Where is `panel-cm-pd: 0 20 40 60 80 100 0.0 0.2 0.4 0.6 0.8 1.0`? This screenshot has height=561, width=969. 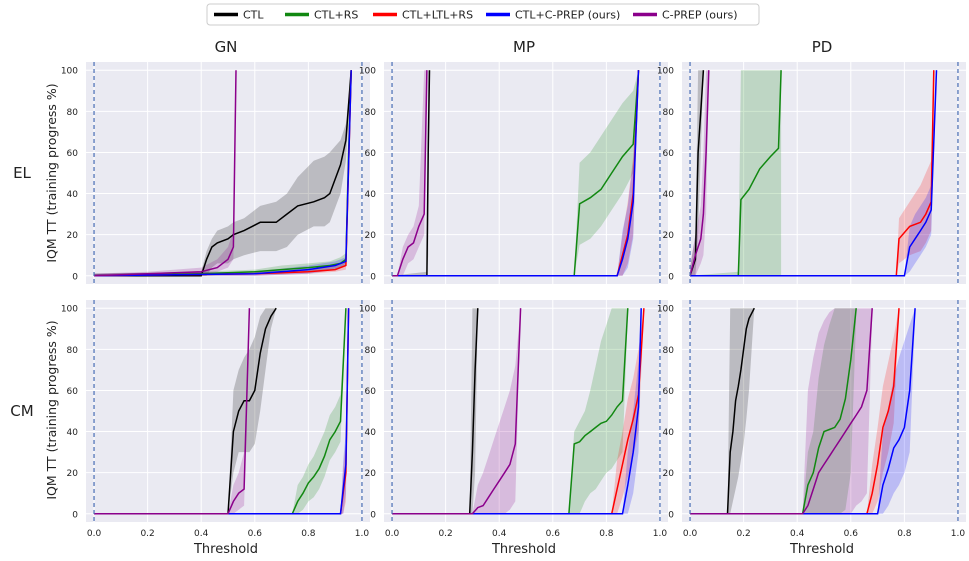
panel-cm-pd: 0 20 40 60 80 100 0.0 0.2 0.4 0.6 0.8 1.0 is located at coordinates (811, 419).